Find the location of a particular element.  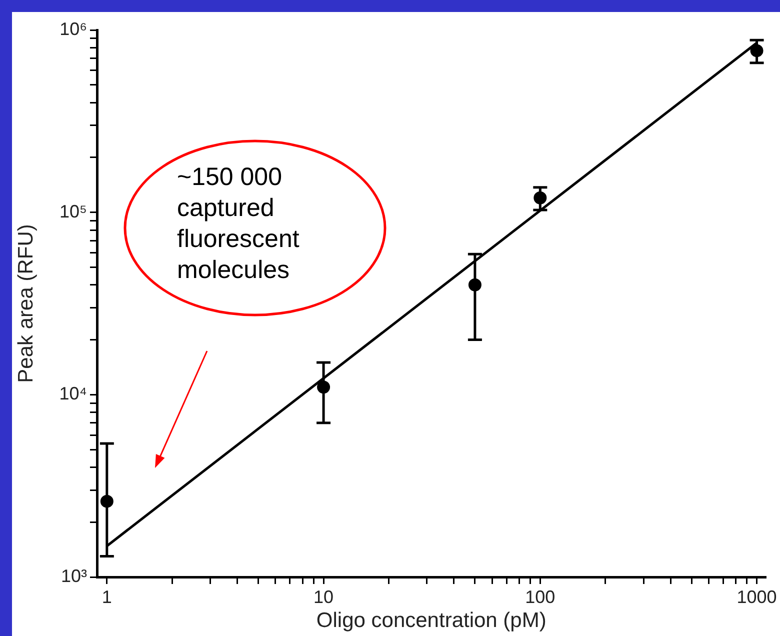

x-tick-label: 1 is located at coordinates (107, 596).